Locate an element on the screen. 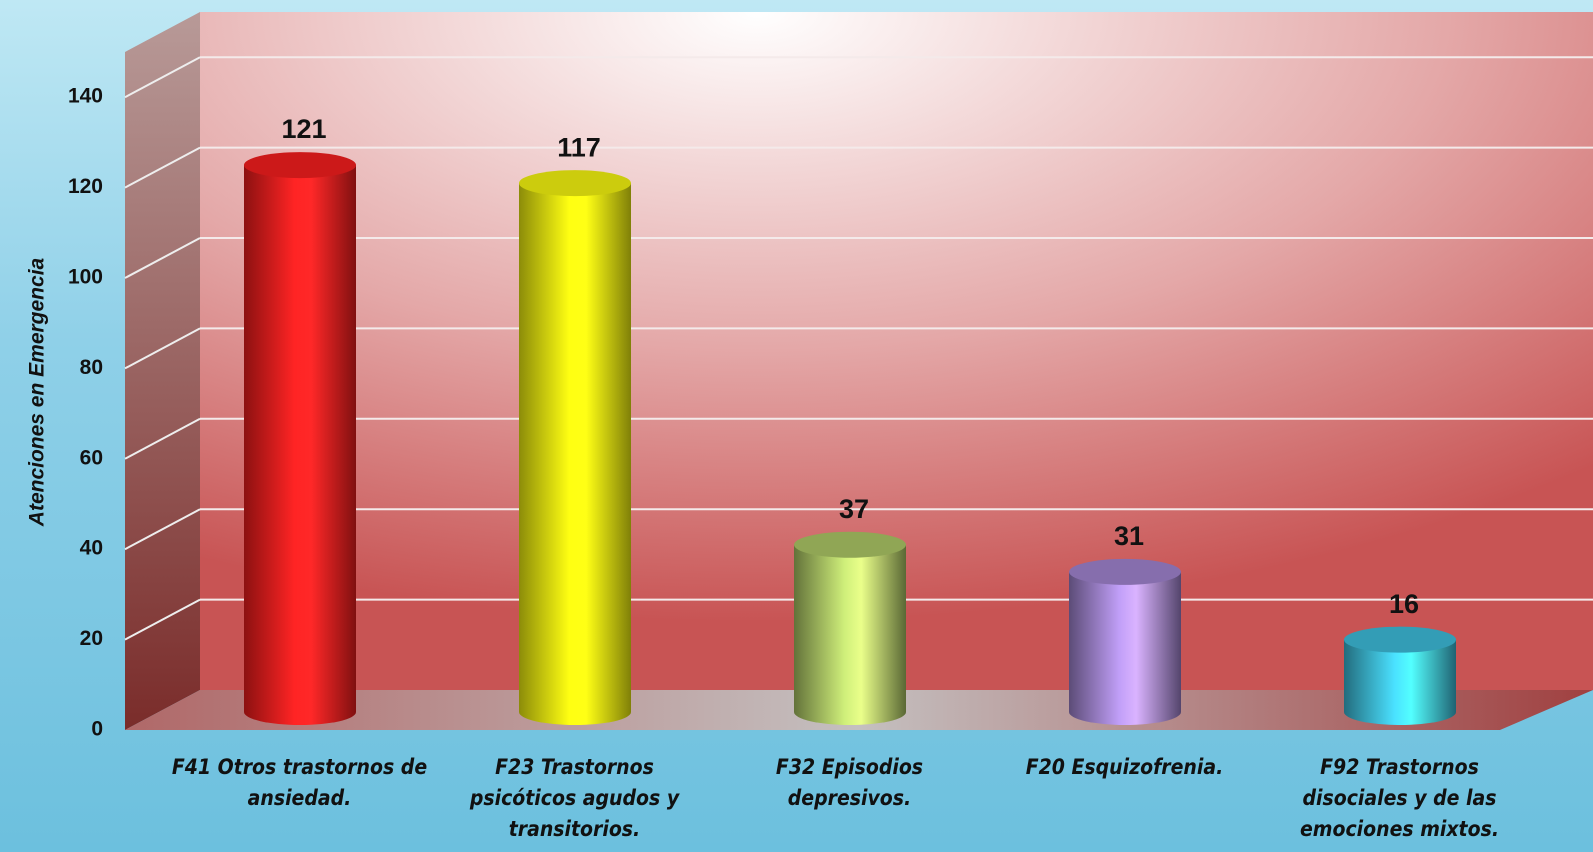 This screenshot has width=1593, height=852. y-axis-title: Atenciones en Emergencia is located at coordinates (37, 392).